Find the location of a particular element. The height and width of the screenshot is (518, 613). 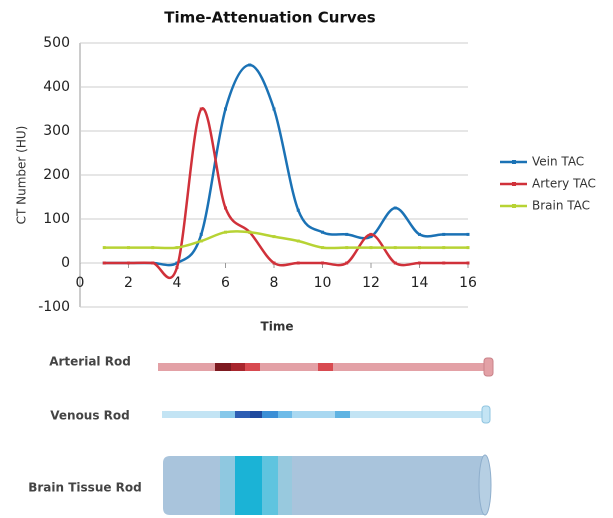

legend-label: Vein TAC is located at coordinates (558, 162).